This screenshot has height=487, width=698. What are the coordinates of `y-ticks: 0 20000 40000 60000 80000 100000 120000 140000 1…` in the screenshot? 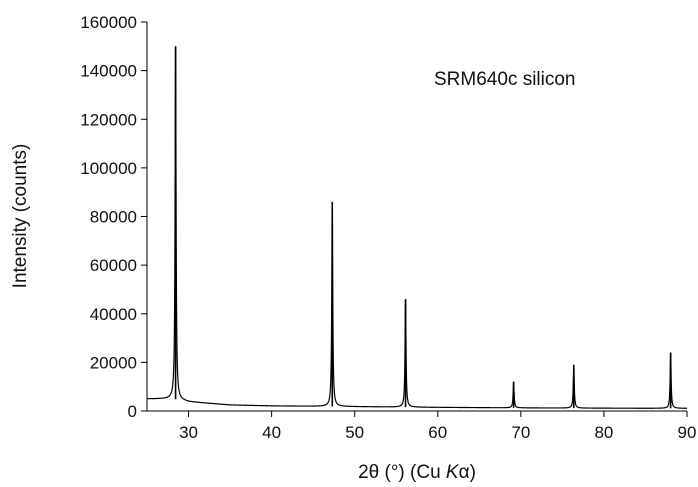 It's located at (113, 217).